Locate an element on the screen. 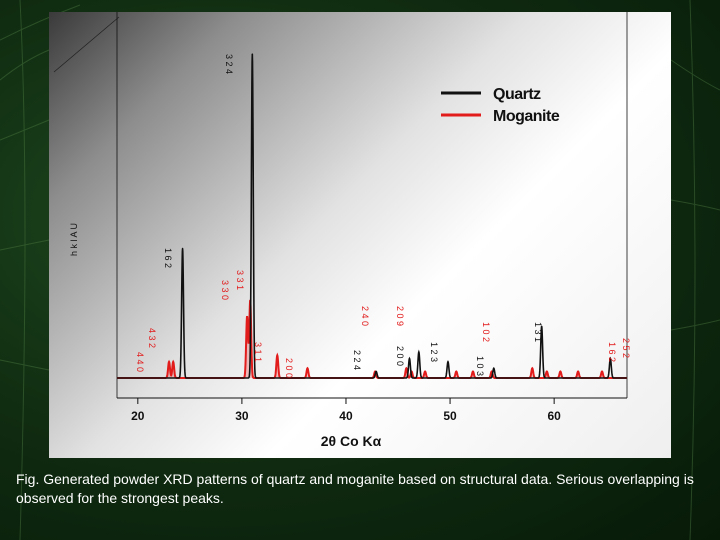 Image resolution: width=720 pixels, height=540 pixels. y-axis-annotation-text: h k l A U is located at coordinates (74, 239).